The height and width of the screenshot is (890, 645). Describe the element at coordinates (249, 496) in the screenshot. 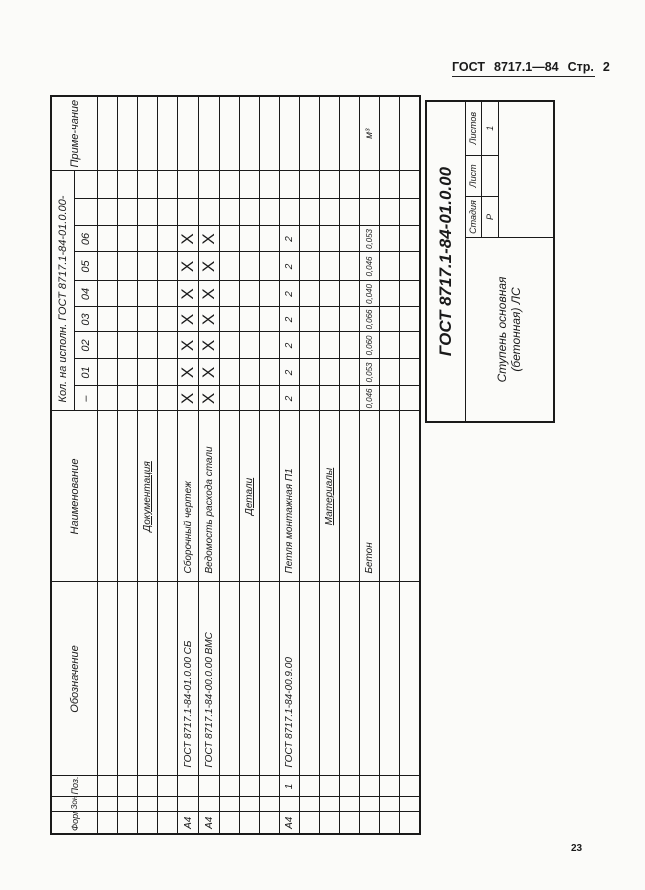

I see `cell-name: Детали` at that location.